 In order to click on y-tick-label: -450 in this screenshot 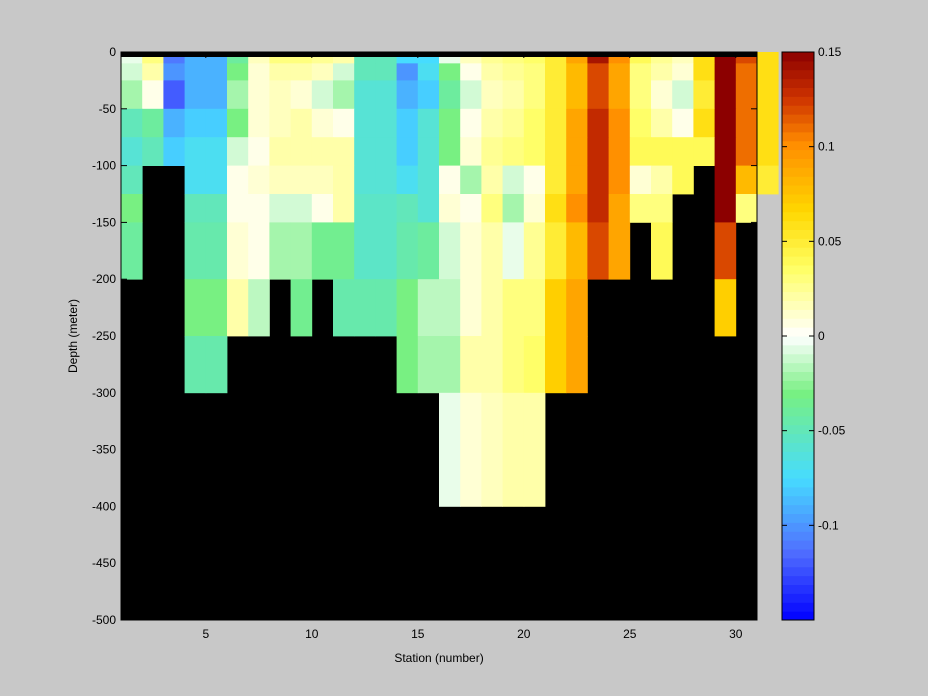, I will do `click(104, 563)`.